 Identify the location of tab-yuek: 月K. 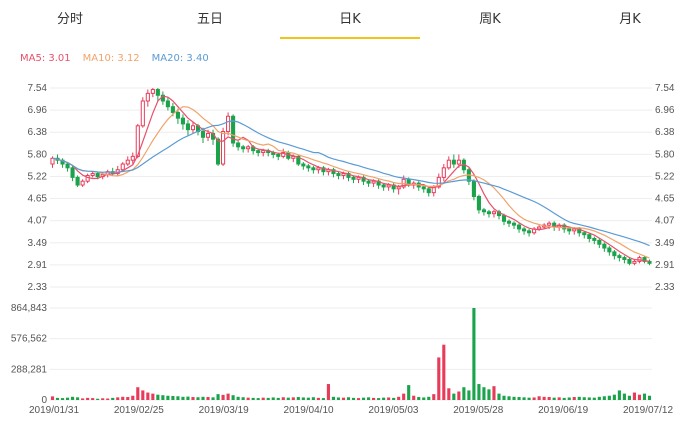
(630, 19).